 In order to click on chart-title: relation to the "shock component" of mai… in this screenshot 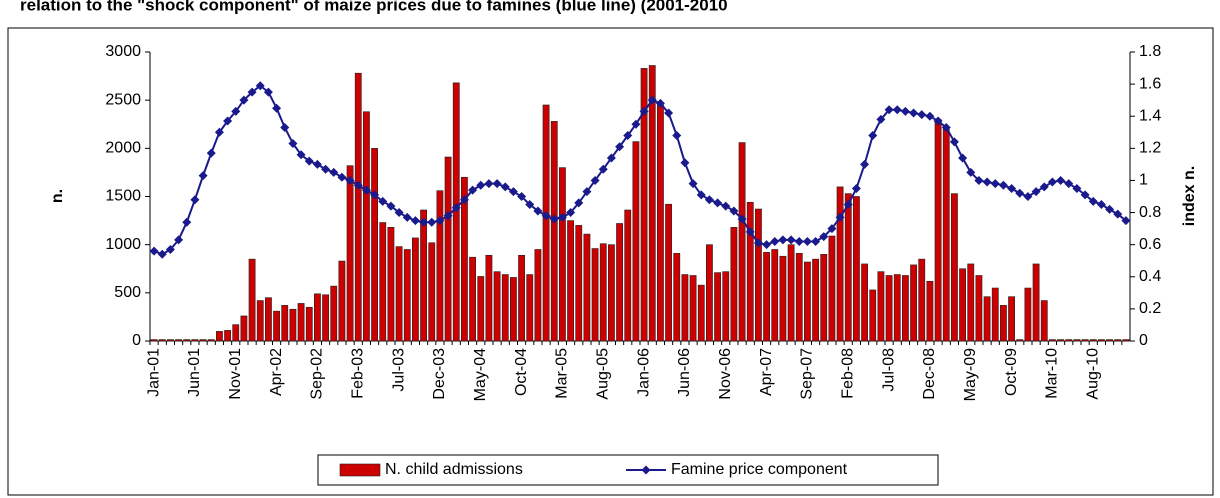, I will do `click(374, 7)`.